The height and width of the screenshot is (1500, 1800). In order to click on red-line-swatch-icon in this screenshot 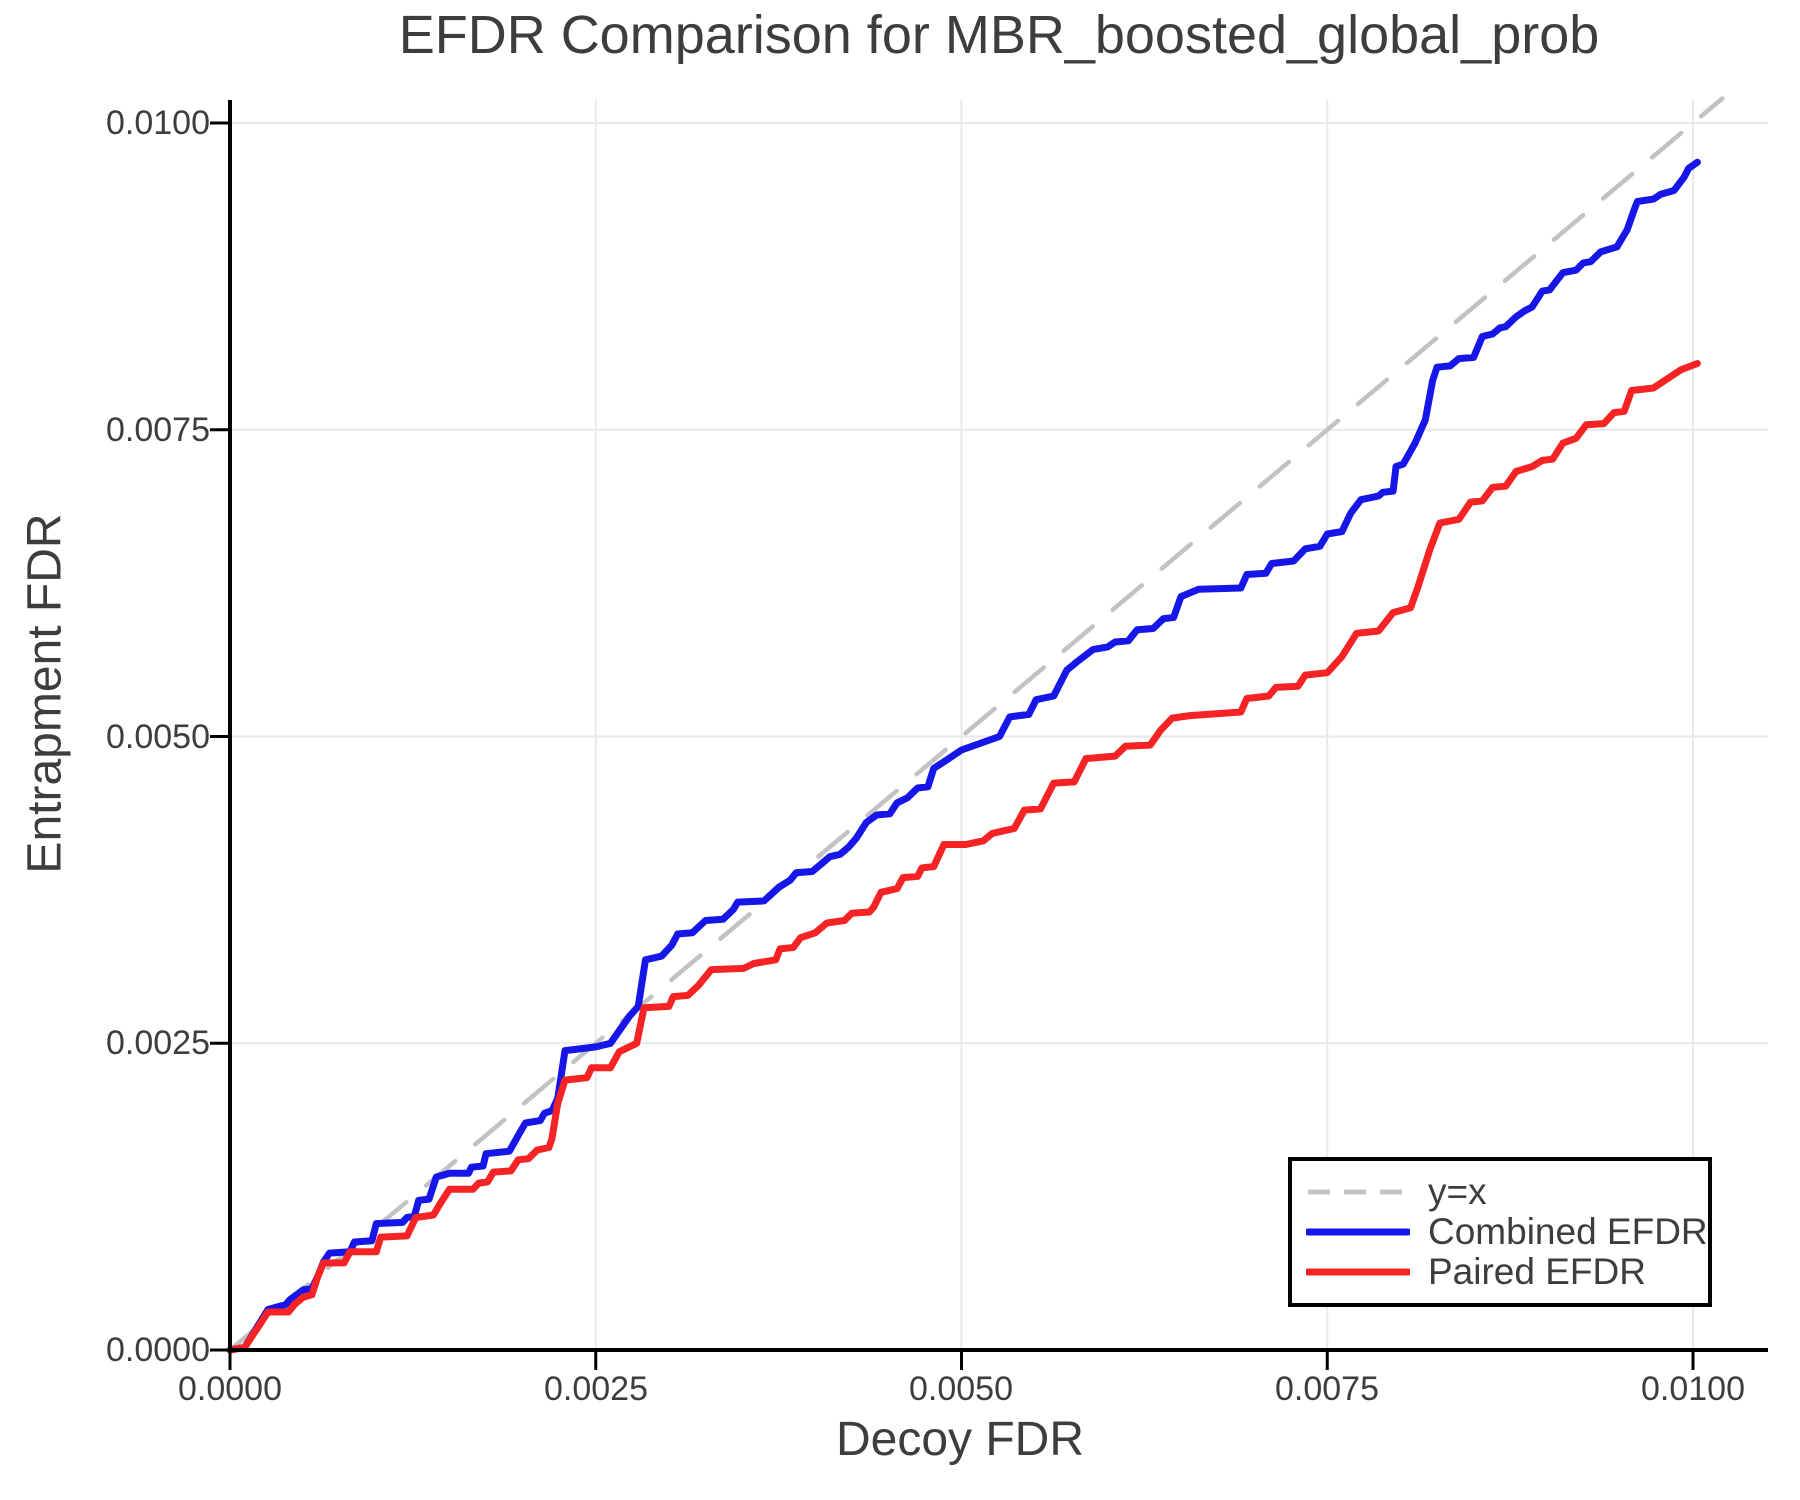, I will do `click(1358, 1272)`.